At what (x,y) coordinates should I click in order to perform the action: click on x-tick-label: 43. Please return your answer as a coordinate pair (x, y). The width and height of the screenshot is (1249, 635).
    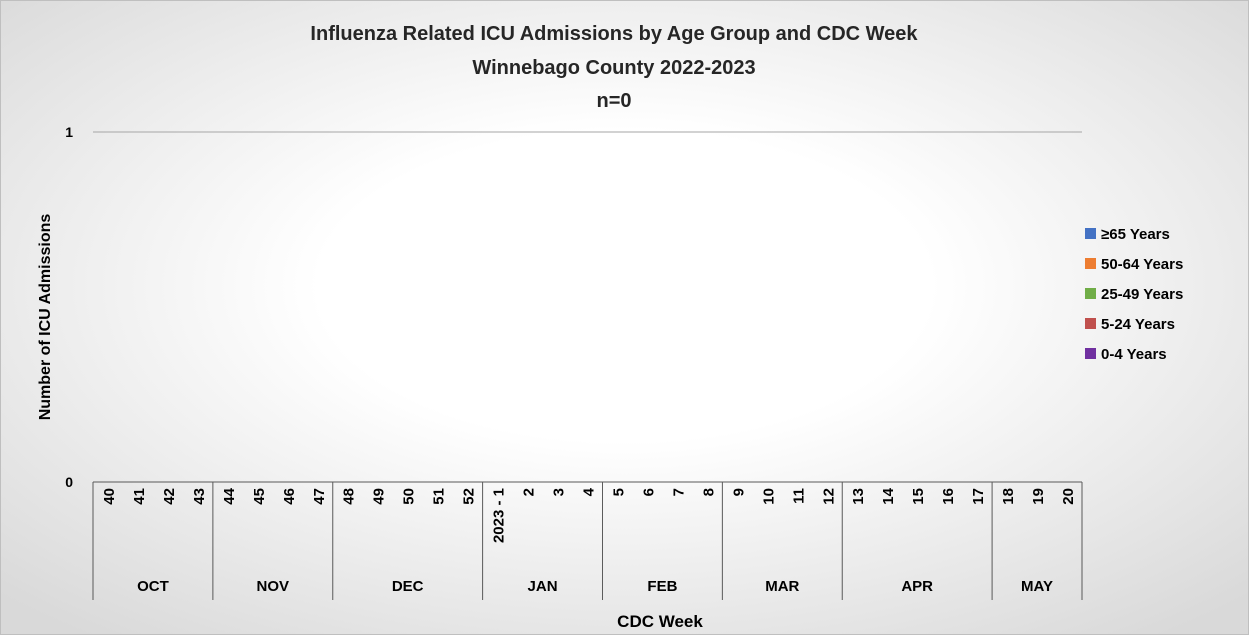
    Looking at the image, I should click on (199, 496).